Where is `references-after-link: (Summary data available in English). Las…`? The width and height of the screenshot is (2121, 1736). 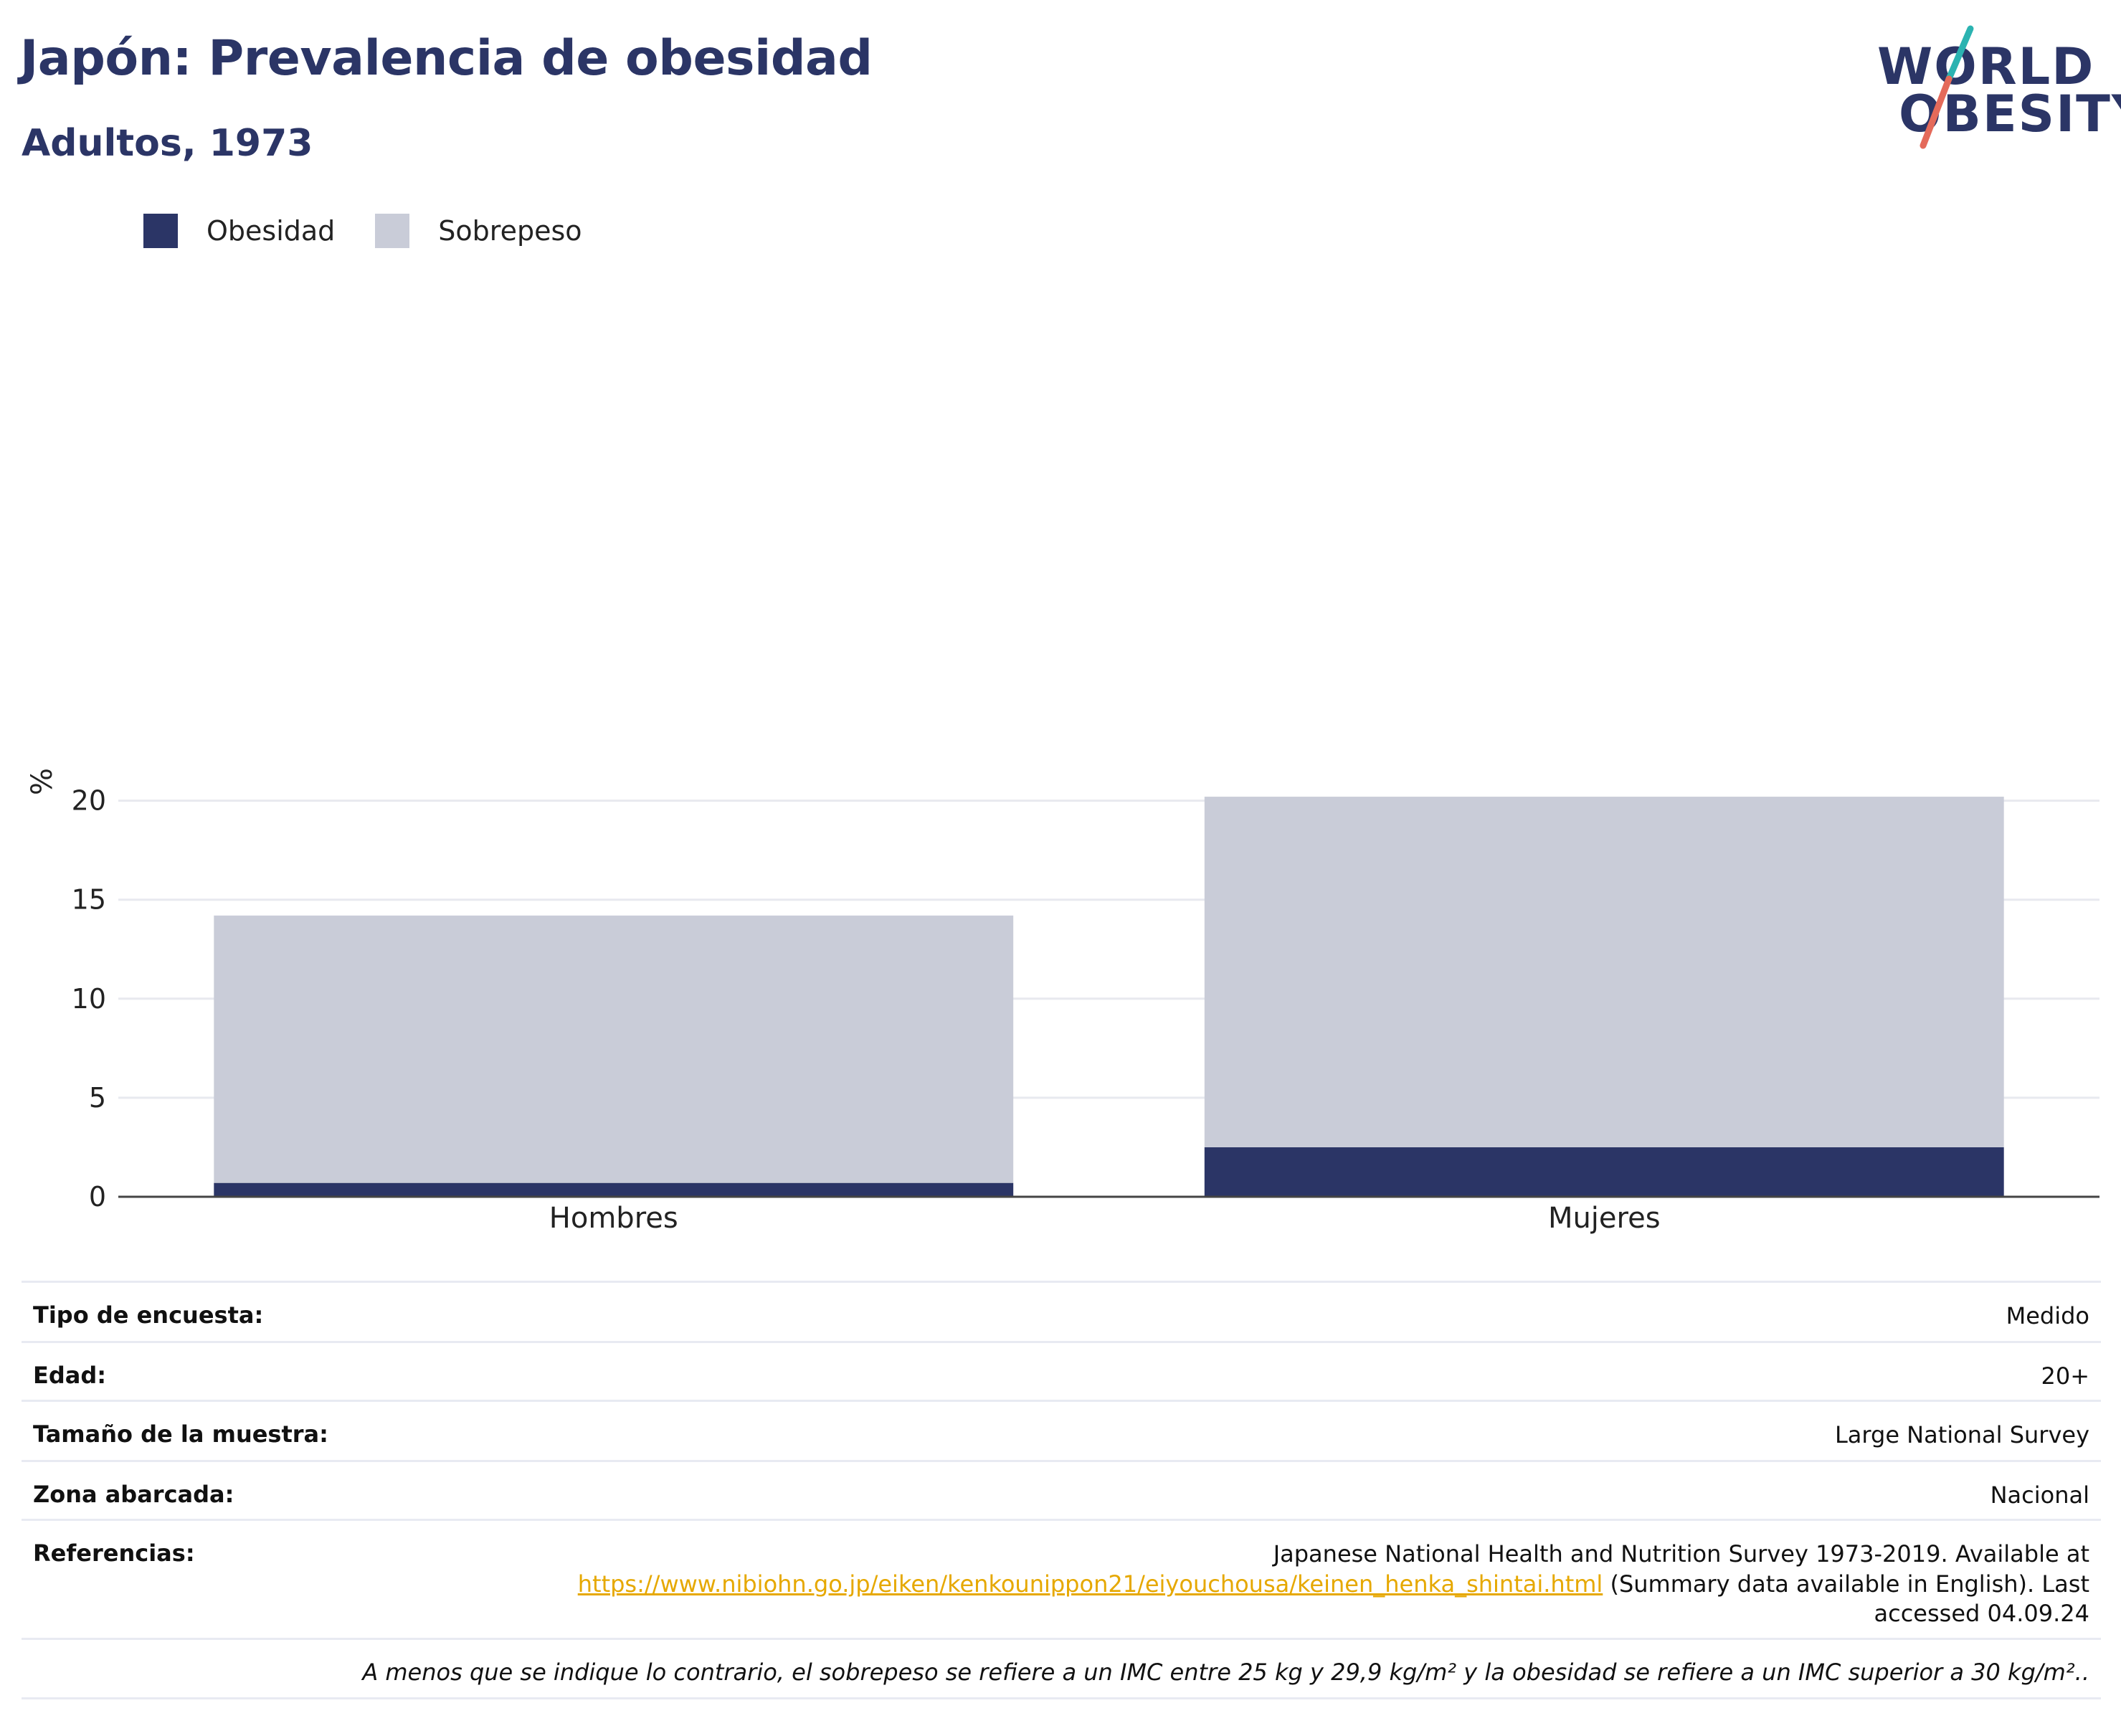 references-after-link: (Summary data available in English). Las… is located at coordinates (1846, 1584).